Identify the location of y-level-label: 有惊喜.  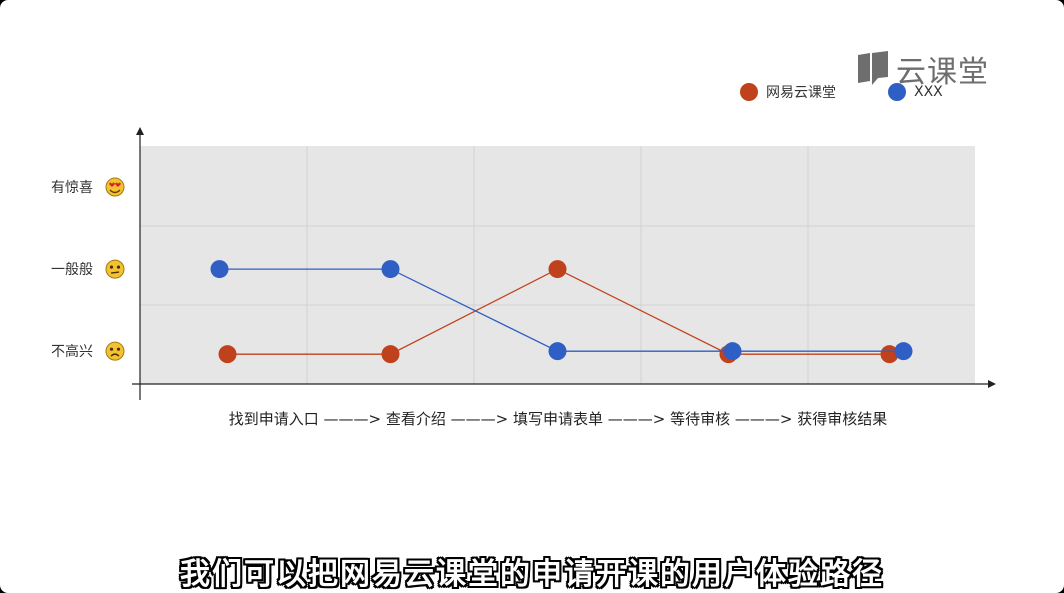
(72, 188).